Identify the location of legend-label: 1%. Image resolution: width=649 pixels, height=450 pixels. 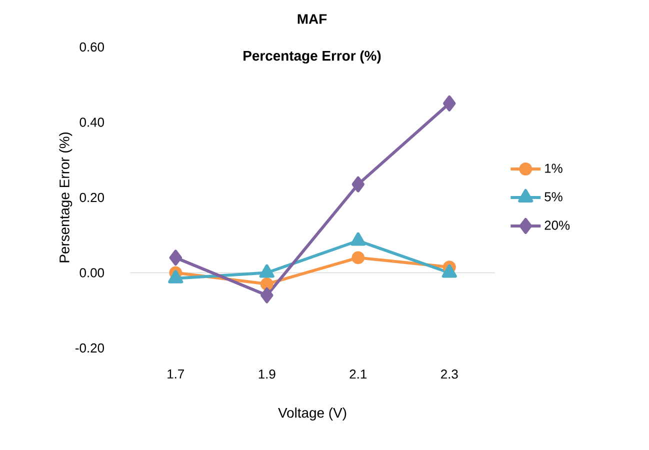
(553, 168).